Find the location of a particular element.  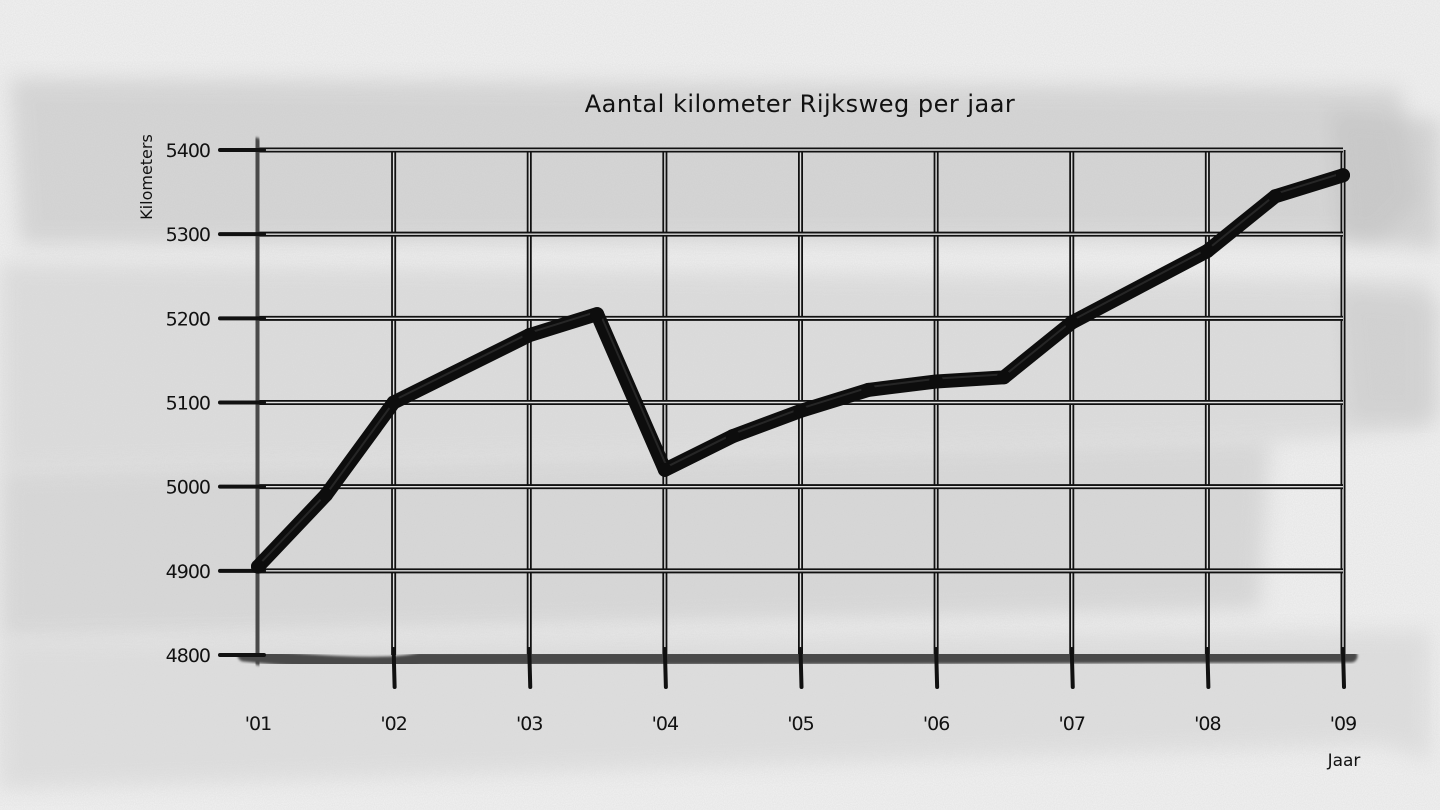

x-axis-ticks: '01 '02 '03 '04 '05 '06 '07 '08 '09 is located at coordinates (801, 691).